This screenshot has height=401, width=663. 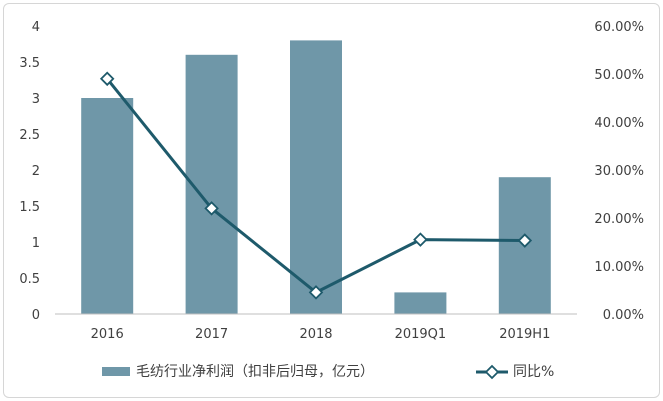 What do you see at coordinates (36, 27) in the screenshot?
I see `left-tick-label: 4` at bounding box center [36, 27].